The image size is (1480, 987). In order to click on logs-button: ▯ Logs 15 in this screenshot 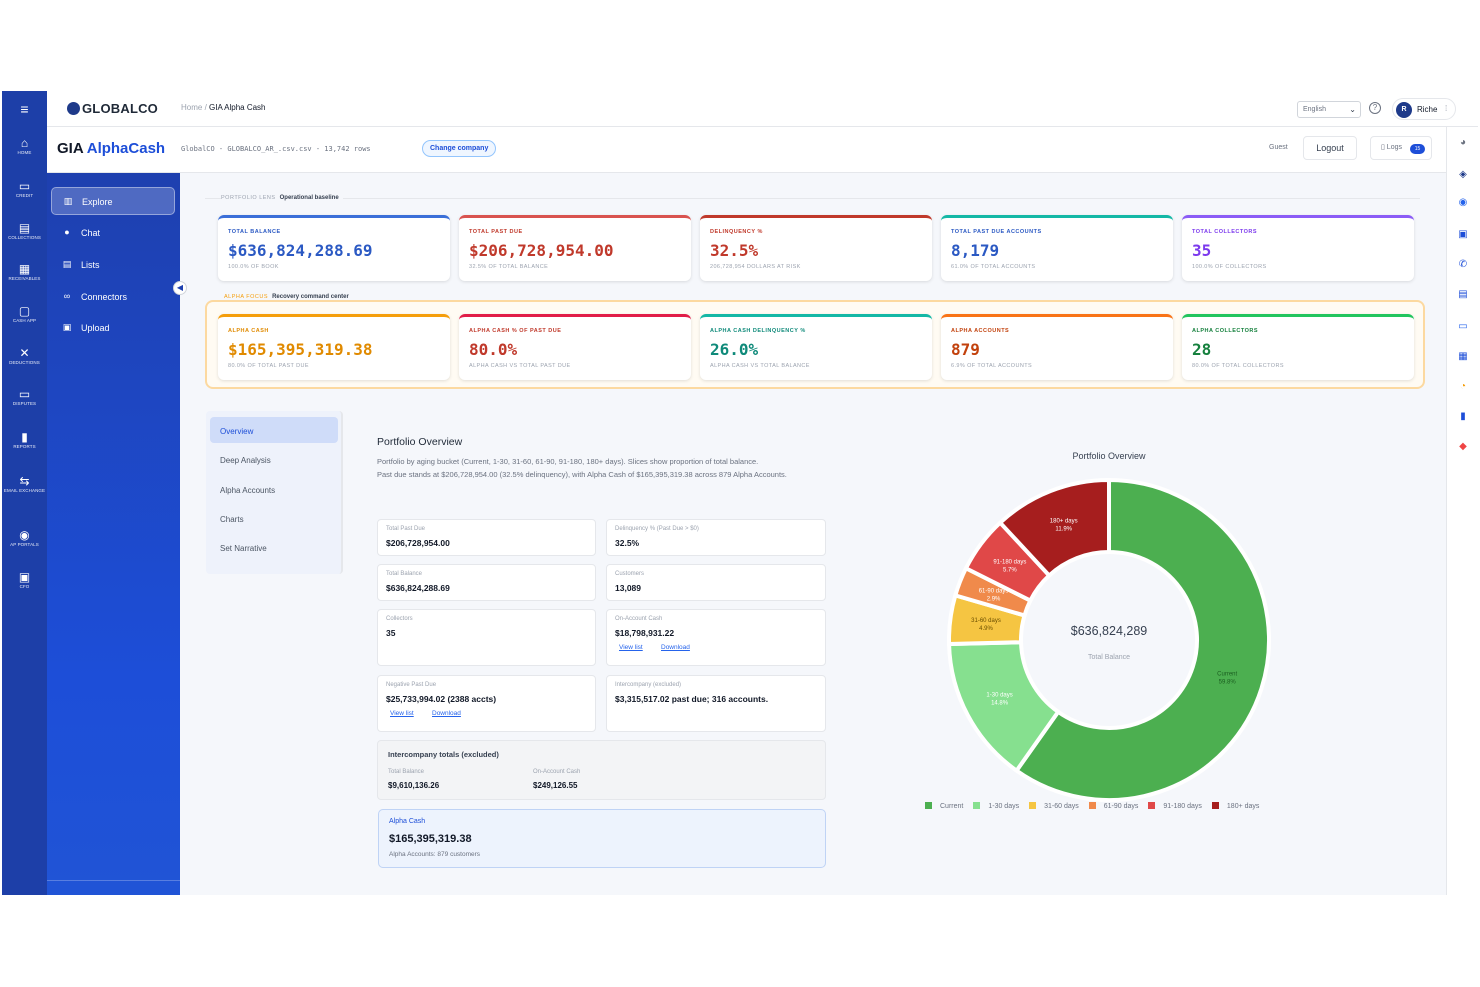, I will do `click(1401, 148)`.